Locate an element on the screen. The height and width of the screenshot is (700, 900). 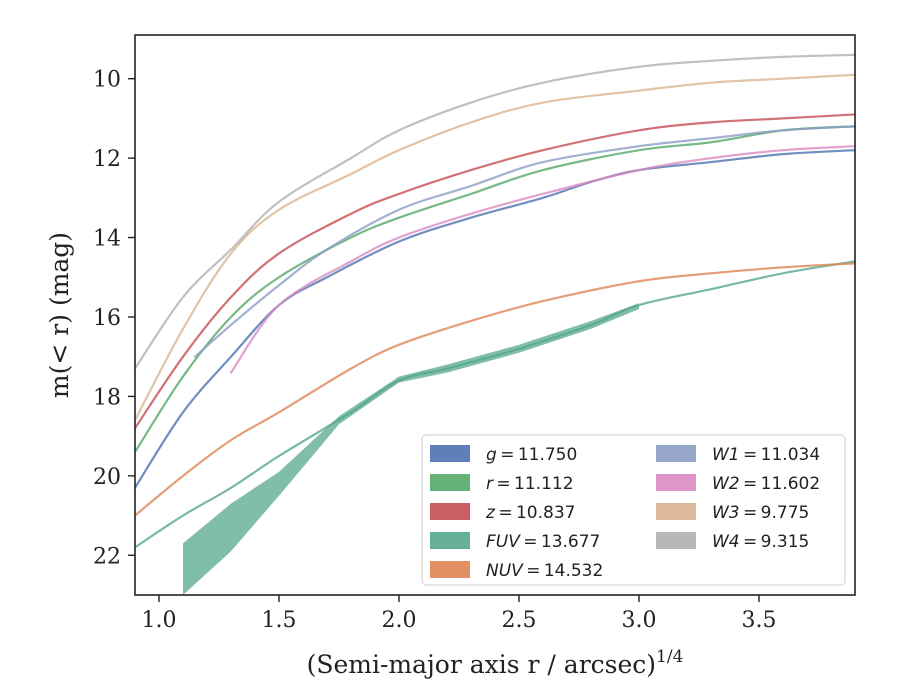
x-tick-label: 1.5 is located at coordinates (279, 620).